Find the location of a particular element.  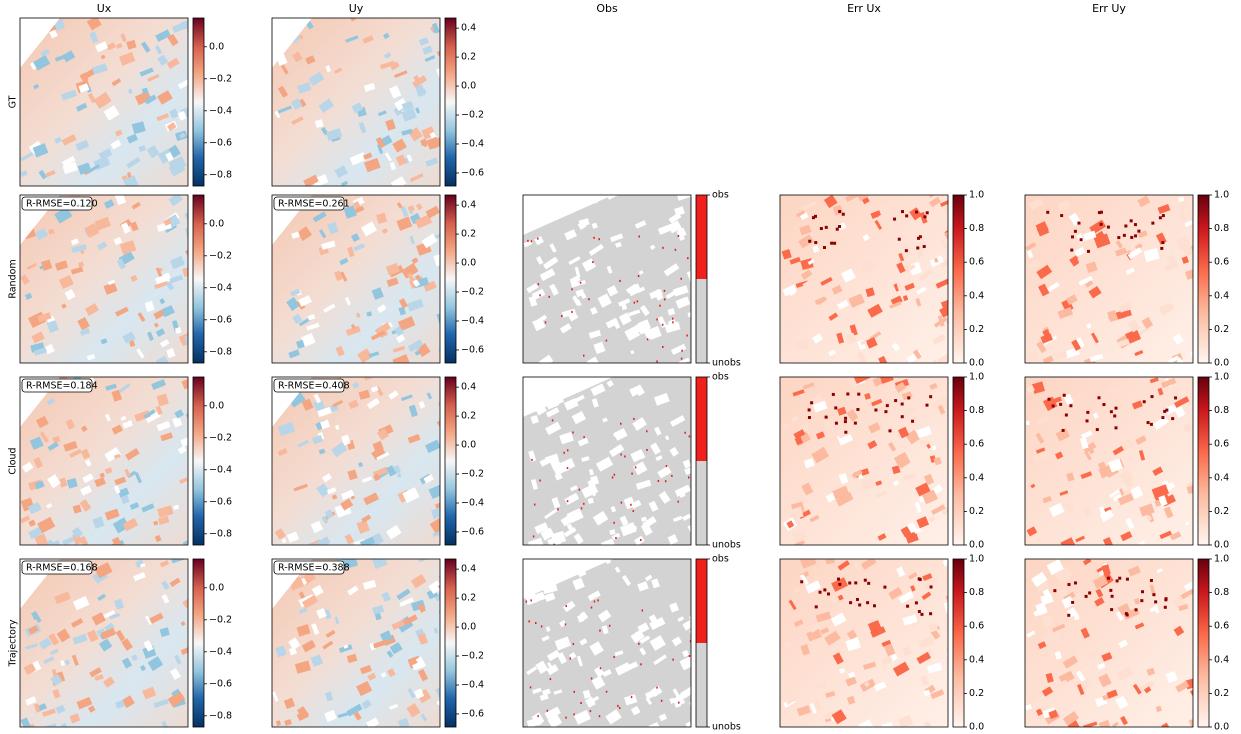

colorbar-tick-label: 1.0 is located at coordinates (976, 377).